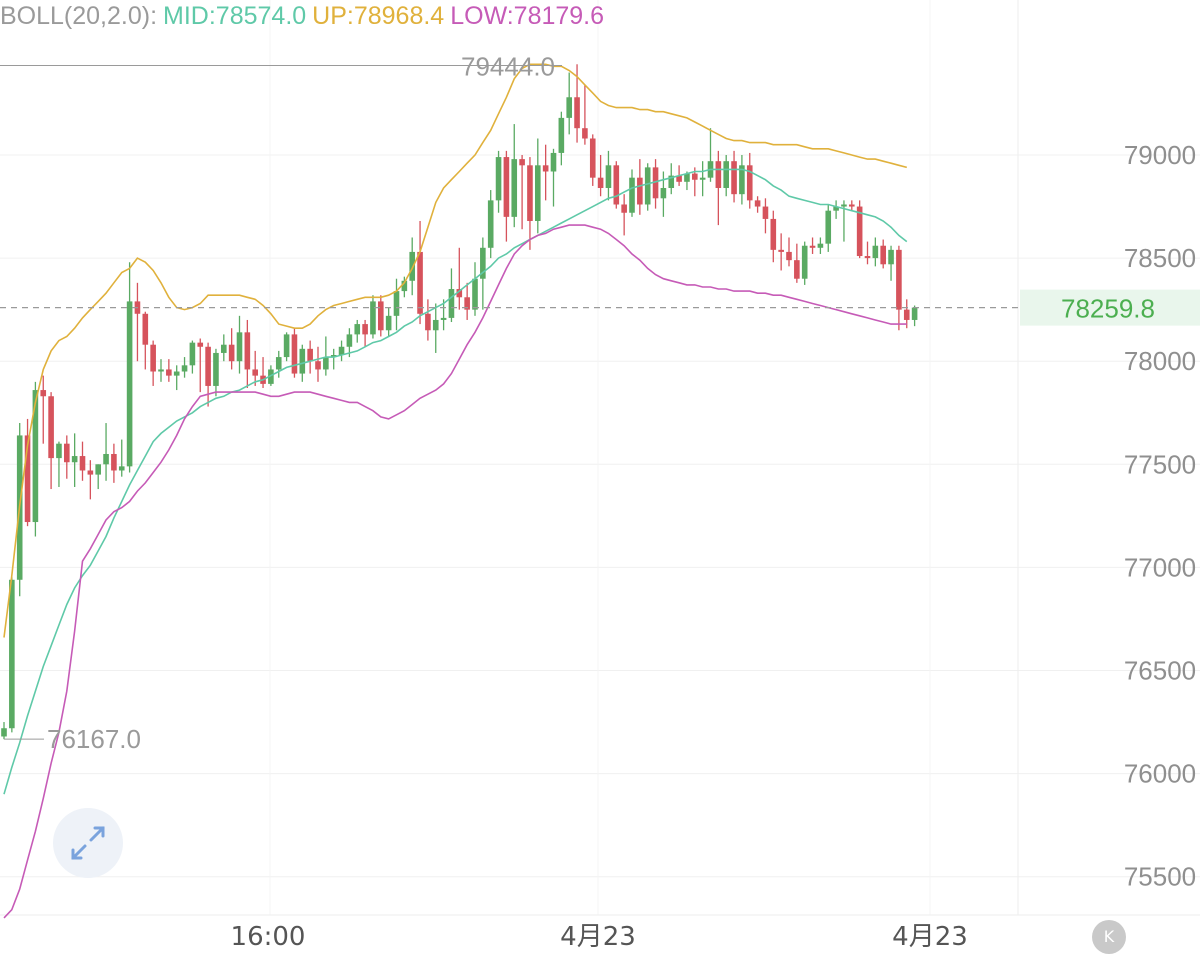  I want to click on legend-low-value: LOW:78179.6, so click(527, 16).